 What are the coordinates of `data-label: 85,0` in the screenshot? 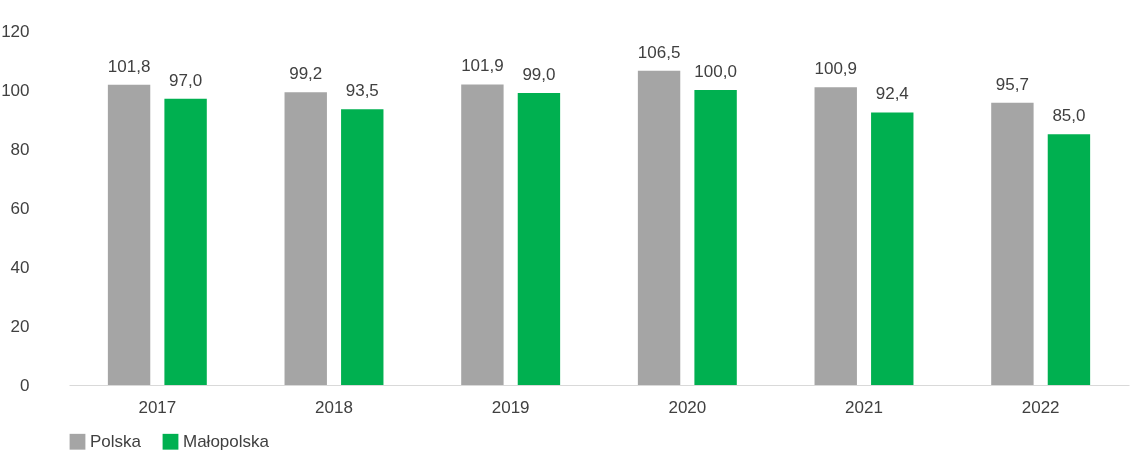 It's located at (1069, 116).